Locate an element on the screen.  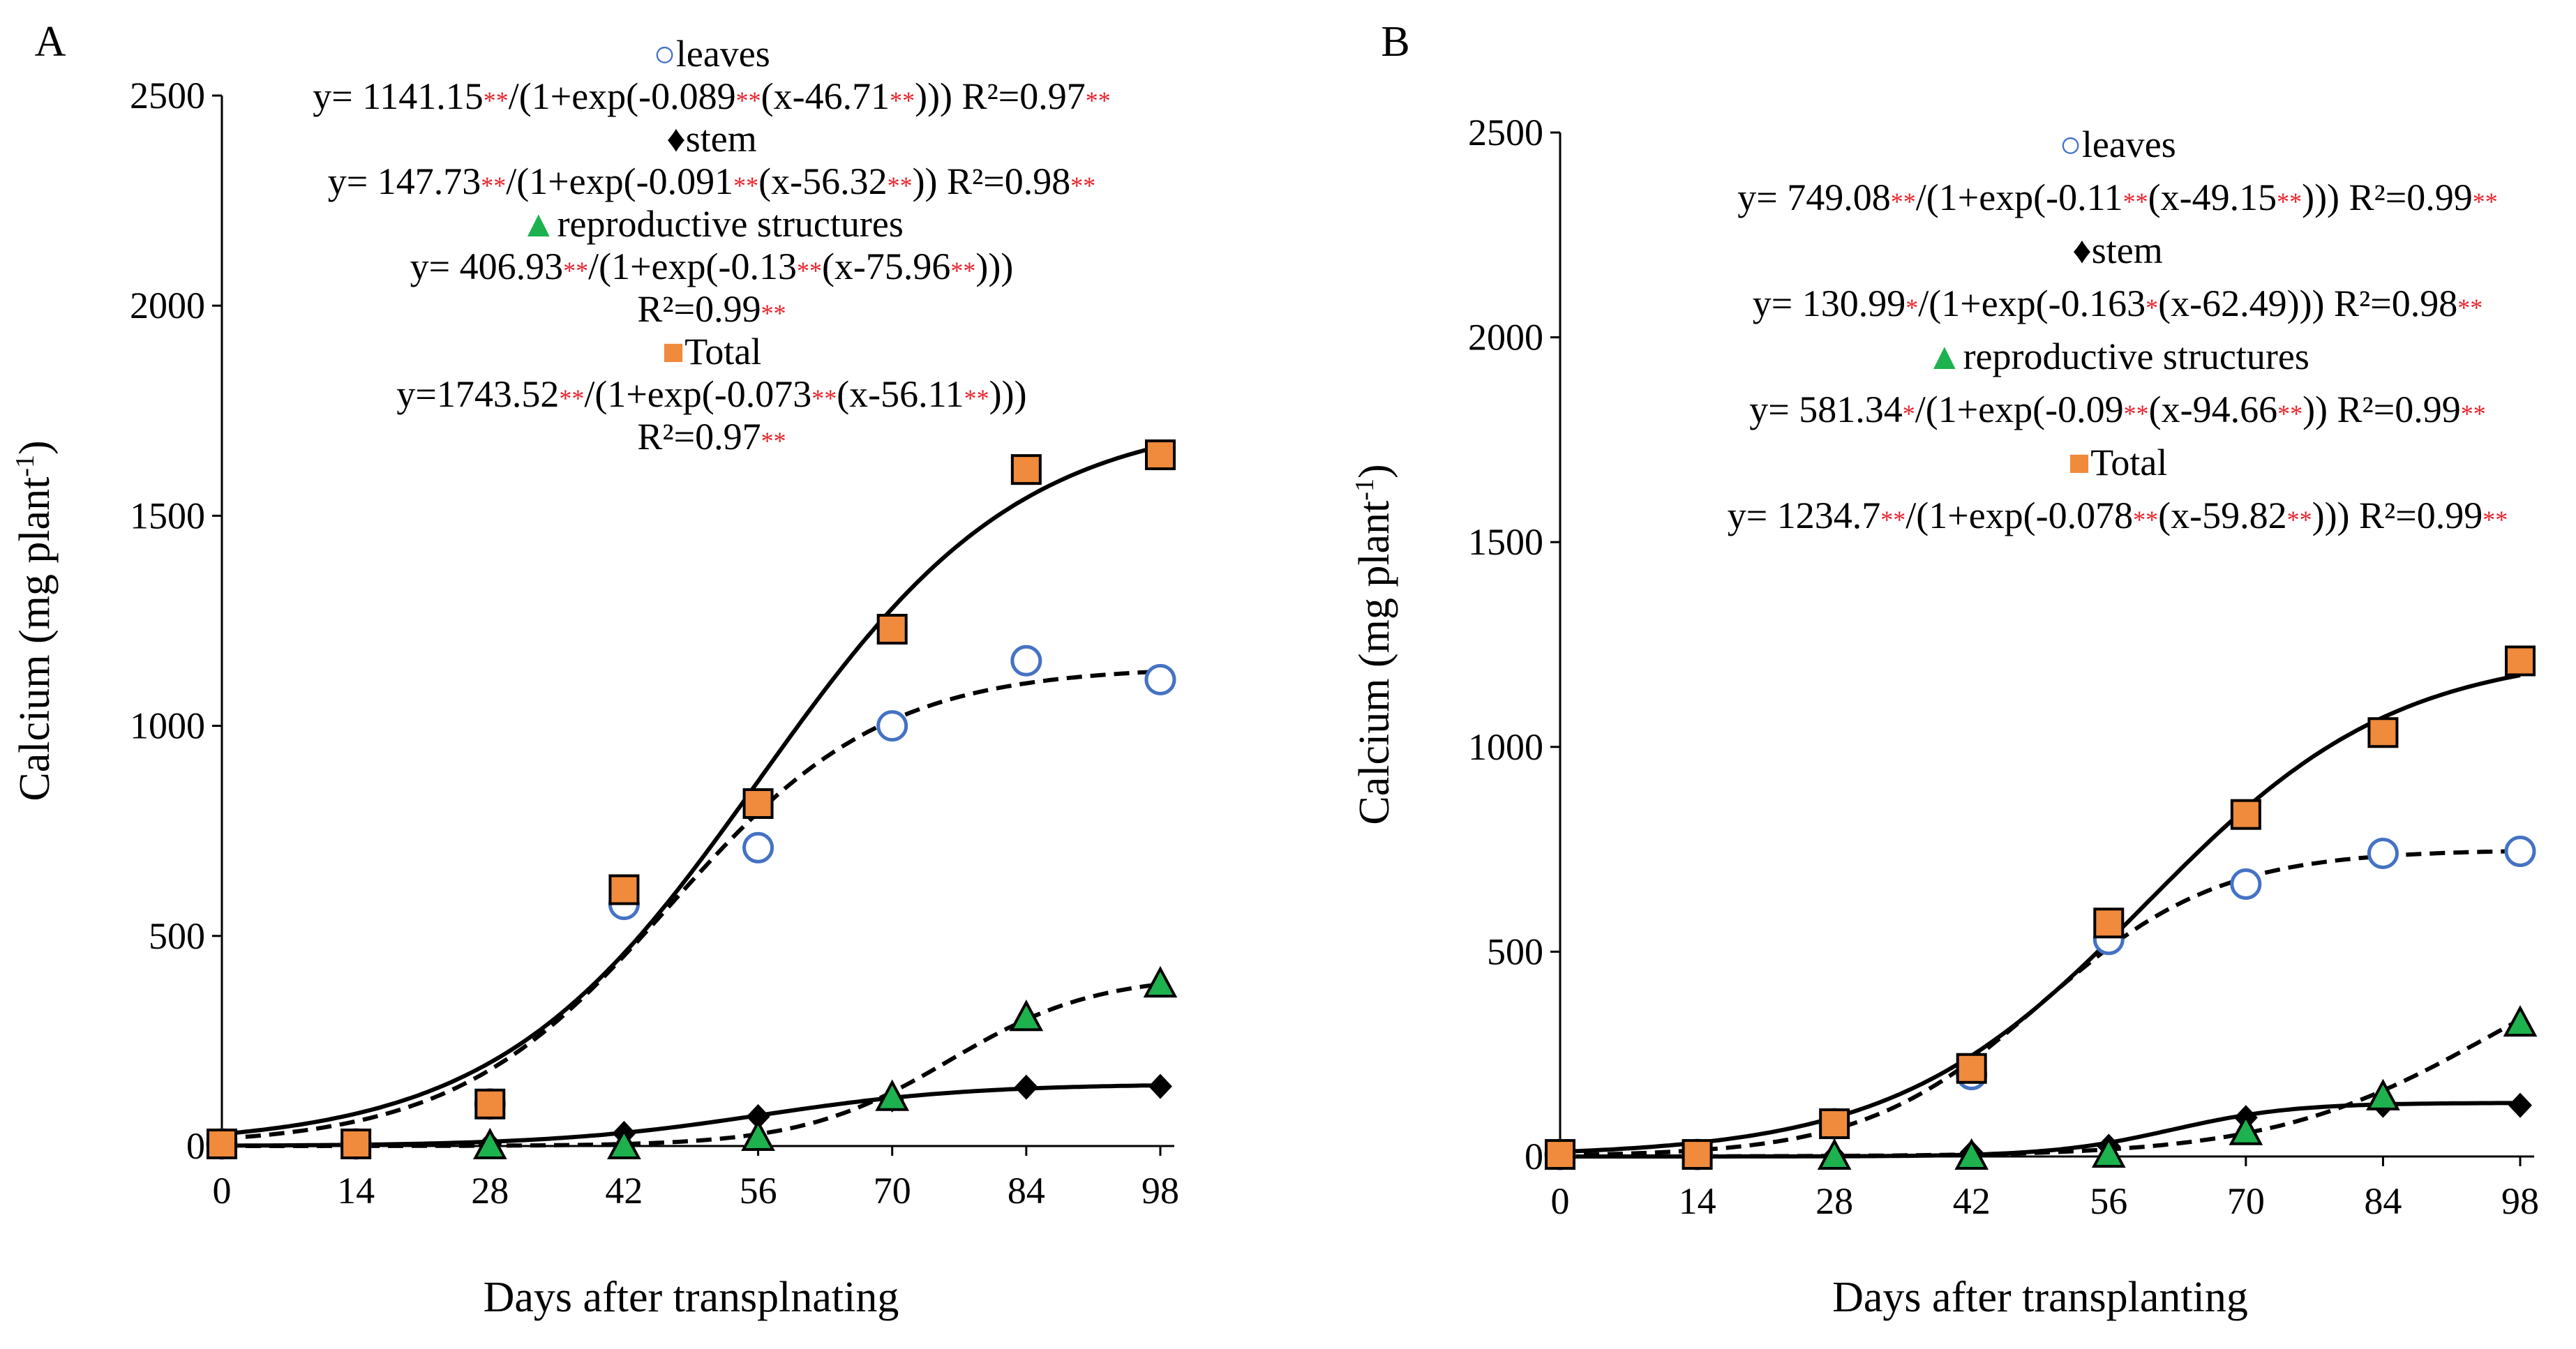
y-axis-title-main: Calcium (mg plant is located at coordinates (35, 639).